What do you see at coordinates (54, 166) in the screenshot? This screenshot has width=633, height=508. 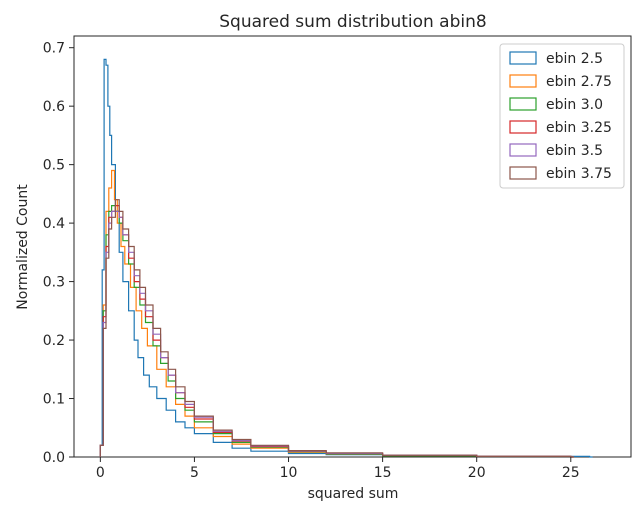 I see `y-tick-label: 0.5` at bounding box center [54, 166].